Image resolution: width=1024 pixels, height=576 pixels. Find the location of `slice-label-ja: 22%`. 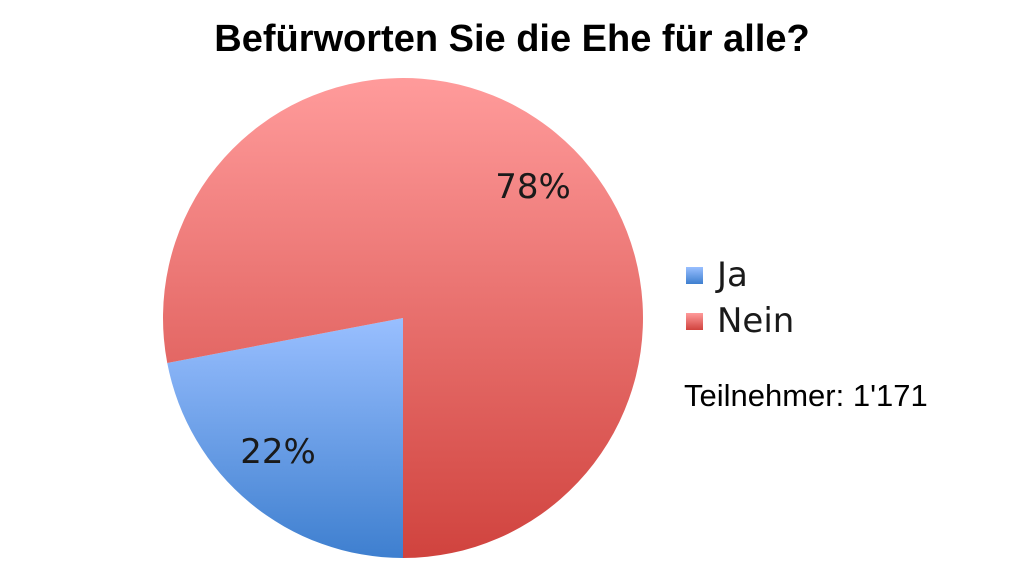

slice-label-ja: 22% is located at coordinates (278, 452).